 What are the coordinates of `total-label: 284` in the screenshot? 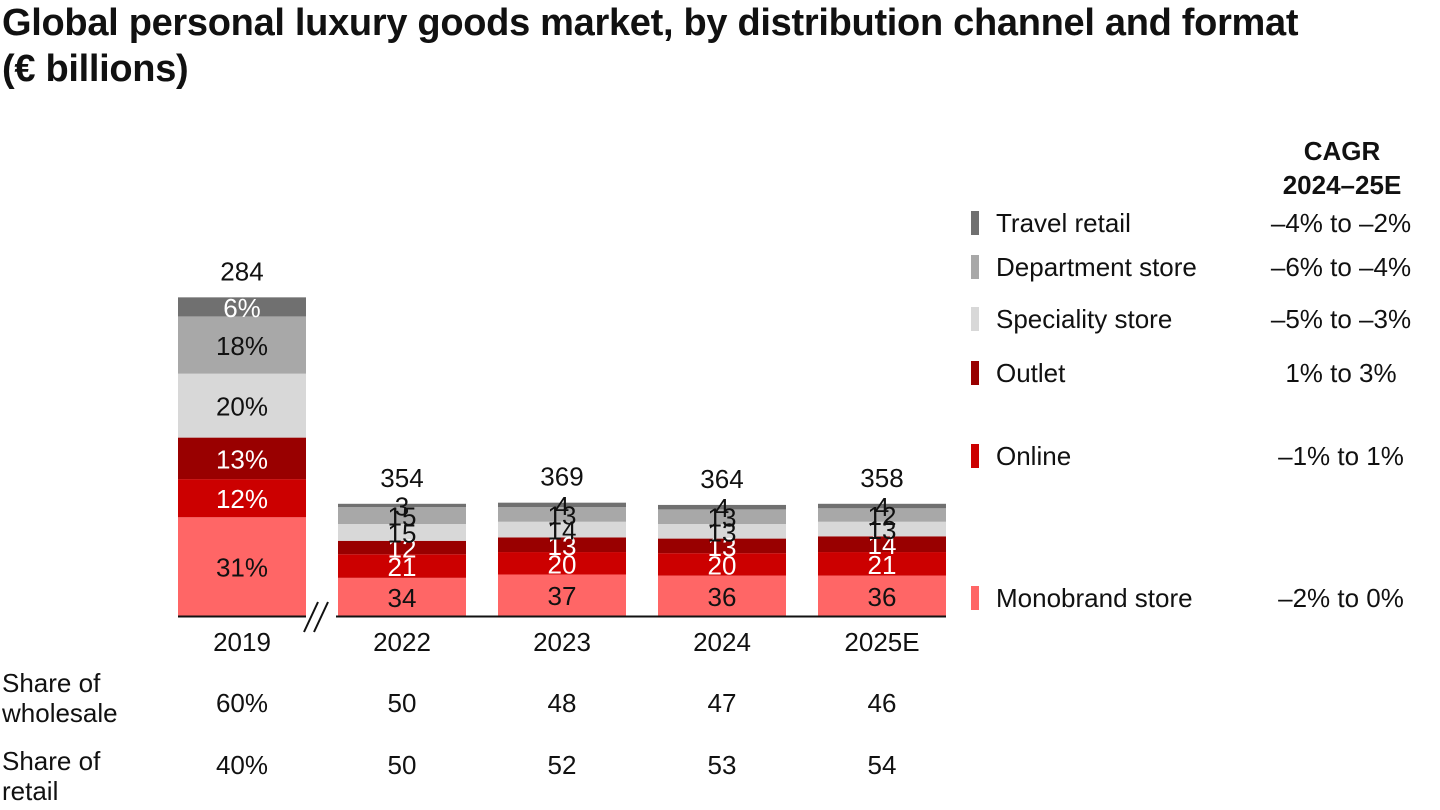 It's located at (241, 271).